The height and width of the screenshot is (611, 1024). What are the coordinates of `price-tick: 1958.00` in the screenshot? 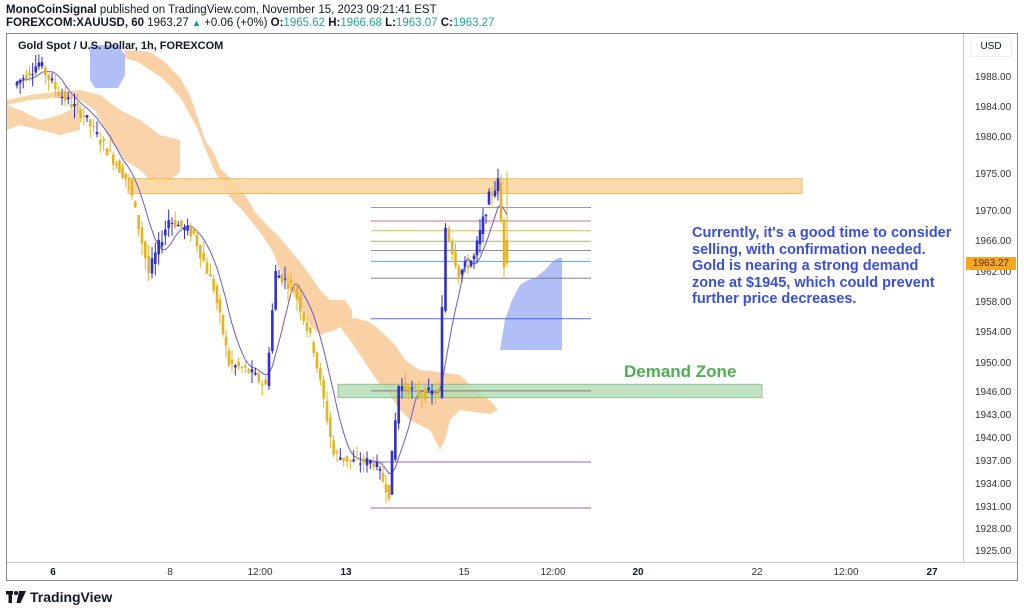 It's located at (993, 302).